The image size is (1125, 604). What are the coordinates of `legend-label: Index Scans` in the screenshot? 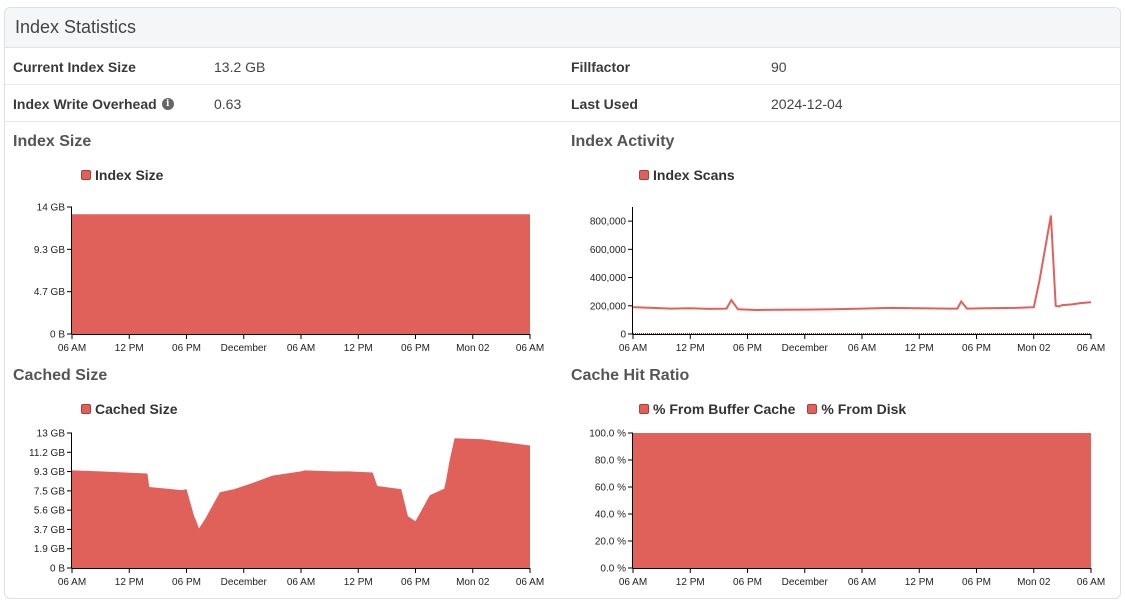 It's located at (694, 175).